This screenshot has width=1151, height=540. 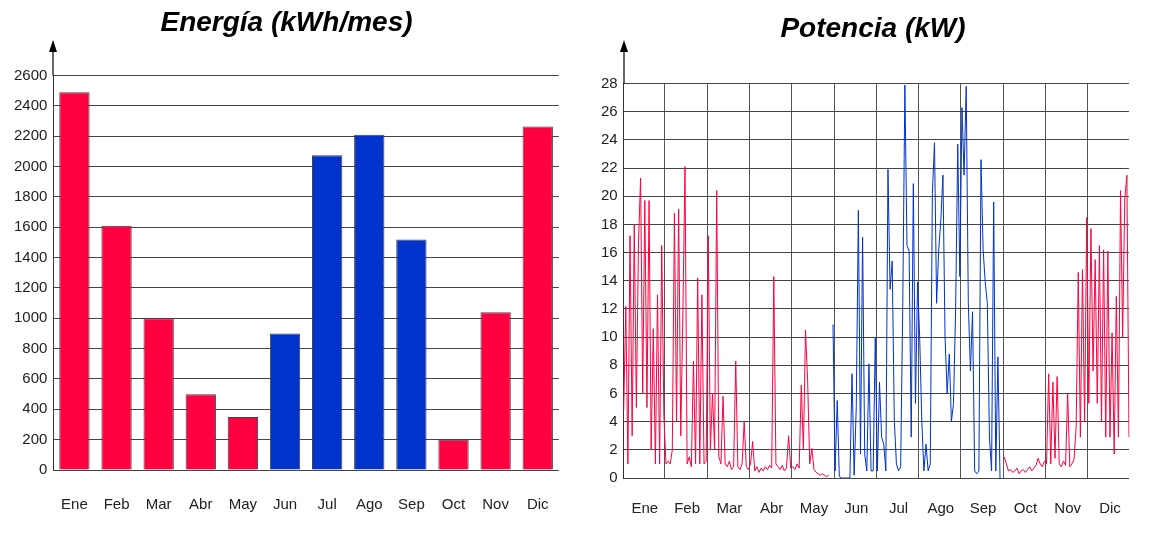 I want to click on chart-title: Energía (kWh/mes), so click(x=286, y=21).